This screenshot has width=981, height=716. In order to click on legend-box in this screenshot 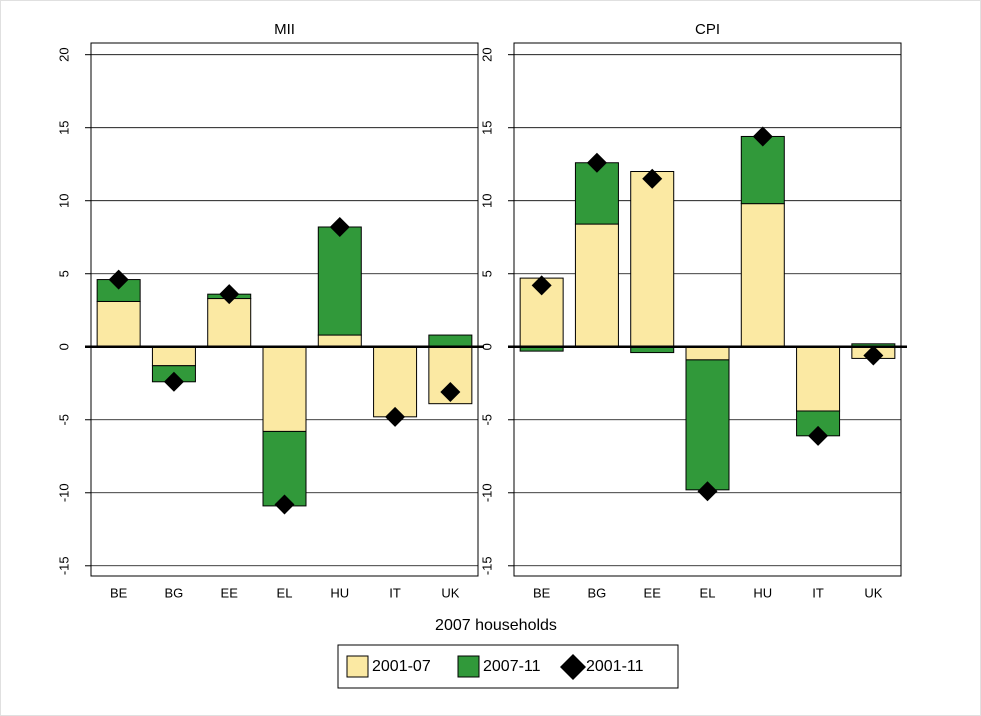, I will do `click(508, 666)`.